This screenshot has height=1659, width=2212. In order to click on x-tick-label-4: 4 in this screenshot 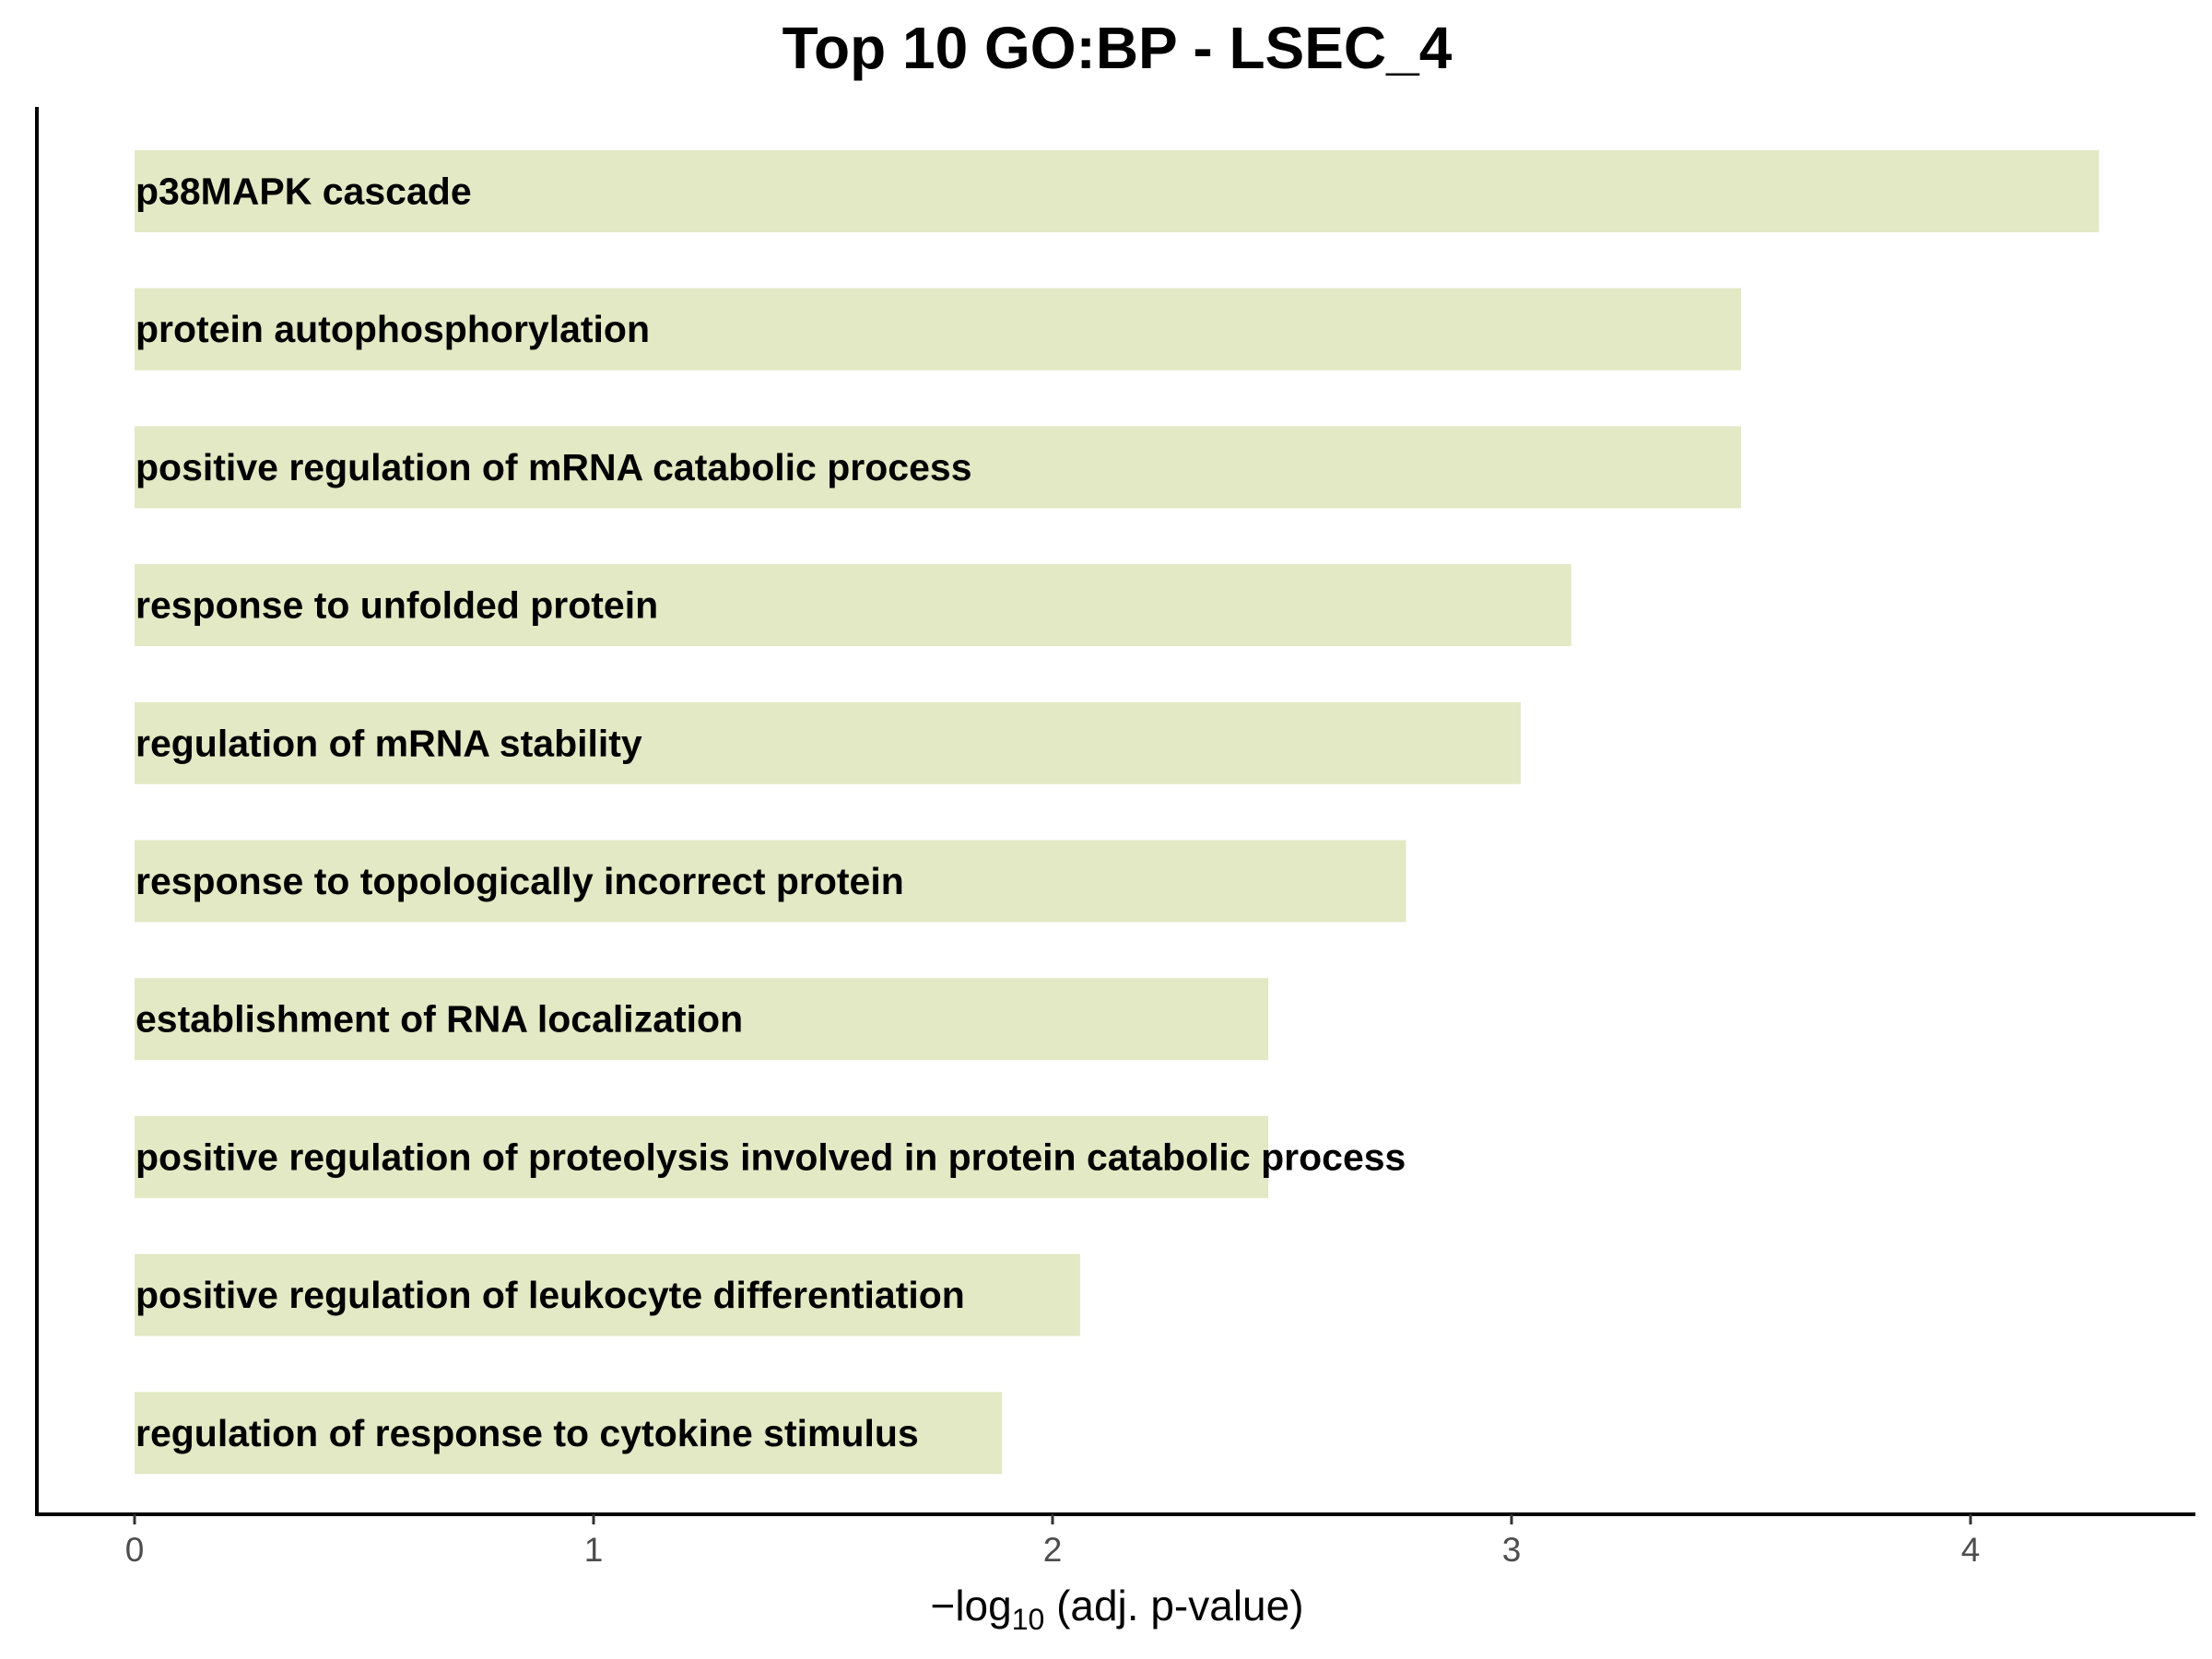, I will do `click(1971, 1550)`.